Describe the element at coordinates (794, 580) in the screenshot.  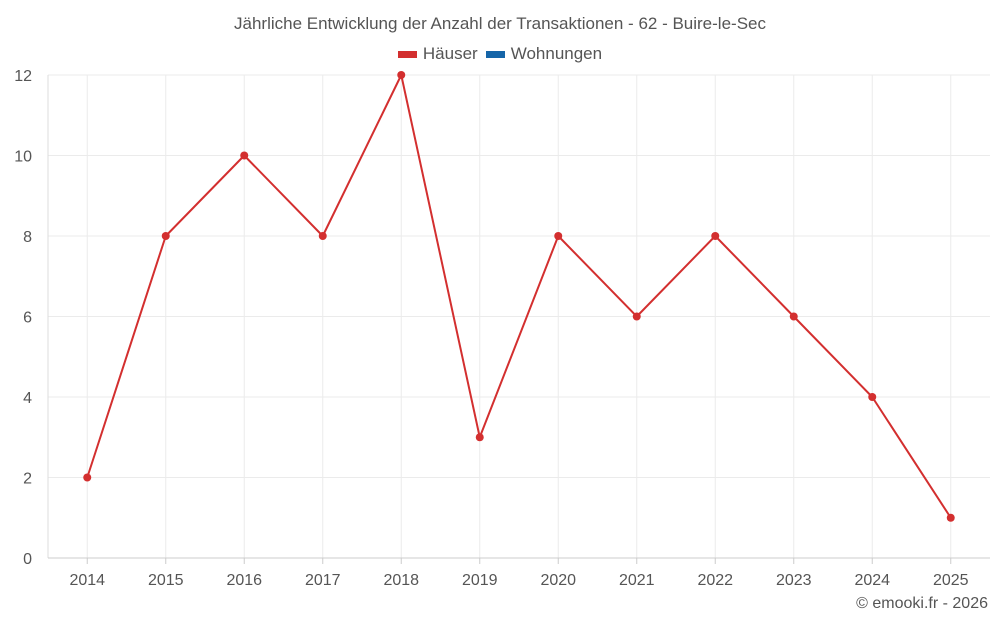
I see `x-tick-label: 2023` at that location.